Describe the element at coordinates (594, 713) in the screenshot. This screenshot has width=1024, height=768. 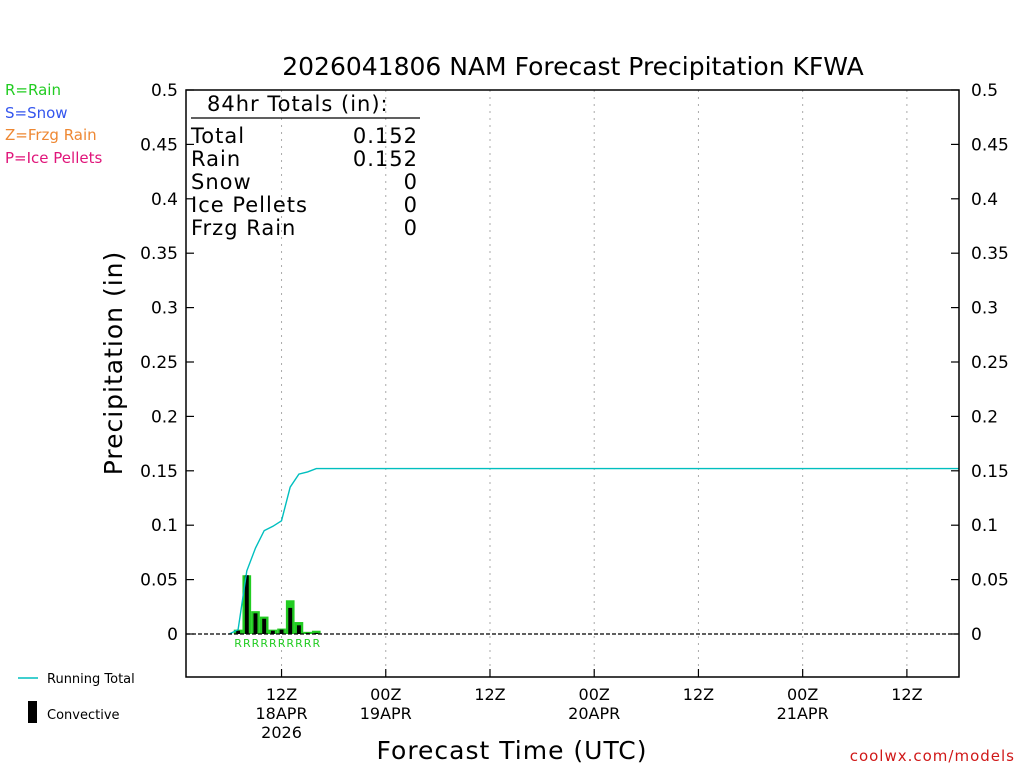
I see `x-tick-label: 20APR` at that location.